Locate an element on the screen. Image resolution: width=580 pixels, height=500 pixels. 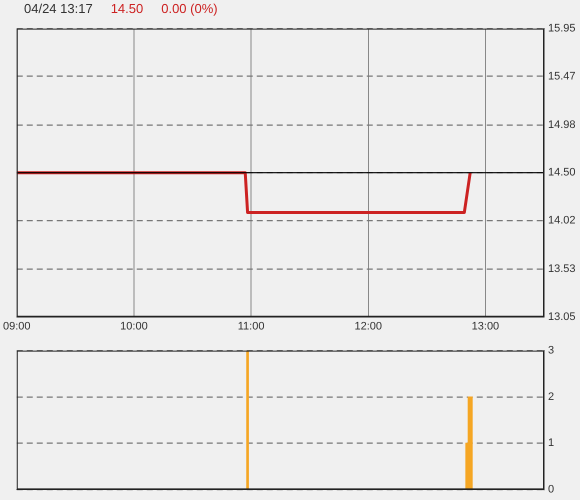
y-tick-label: 0 is located at coordinates (551, 489).